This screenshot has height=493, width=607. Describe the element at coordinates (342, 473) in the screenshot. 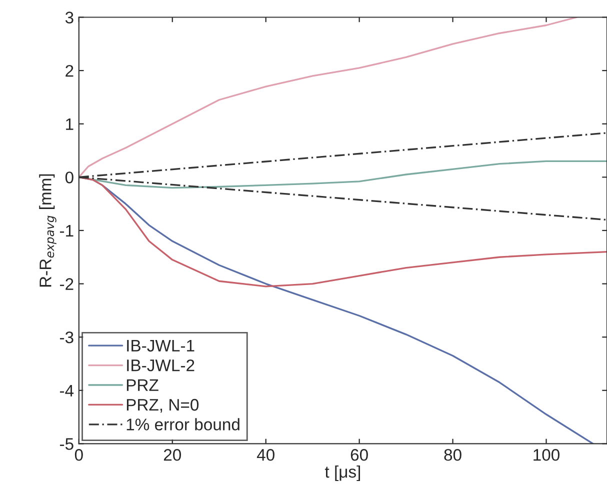

I see `x-axis-title: t [μs]` at that location.